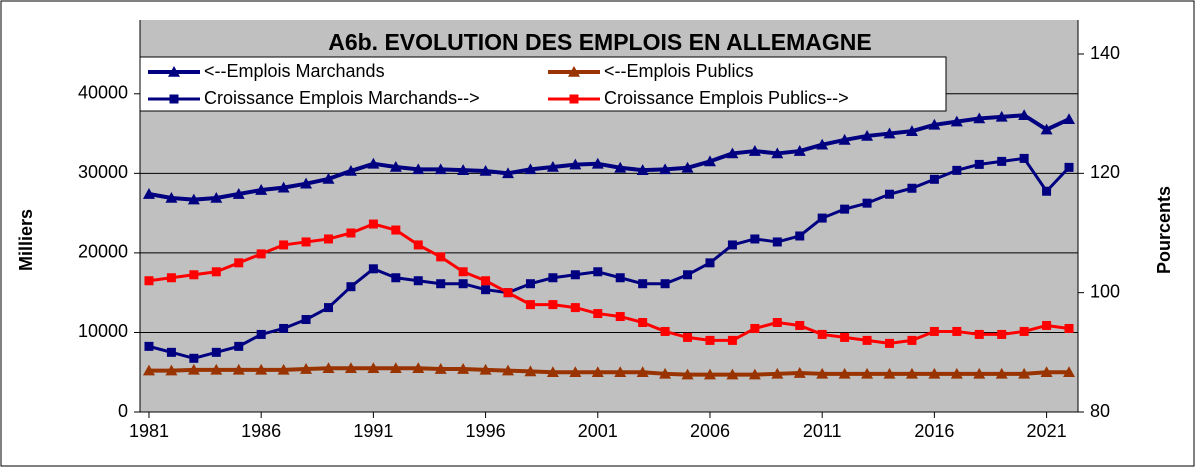 Image resolution: width=1195 pixels, height=467 pixels. What do you see at coordinates (486, 431) in the screenshot?
I see `x-tick-label: 1996` at bounding box center [486, 431].